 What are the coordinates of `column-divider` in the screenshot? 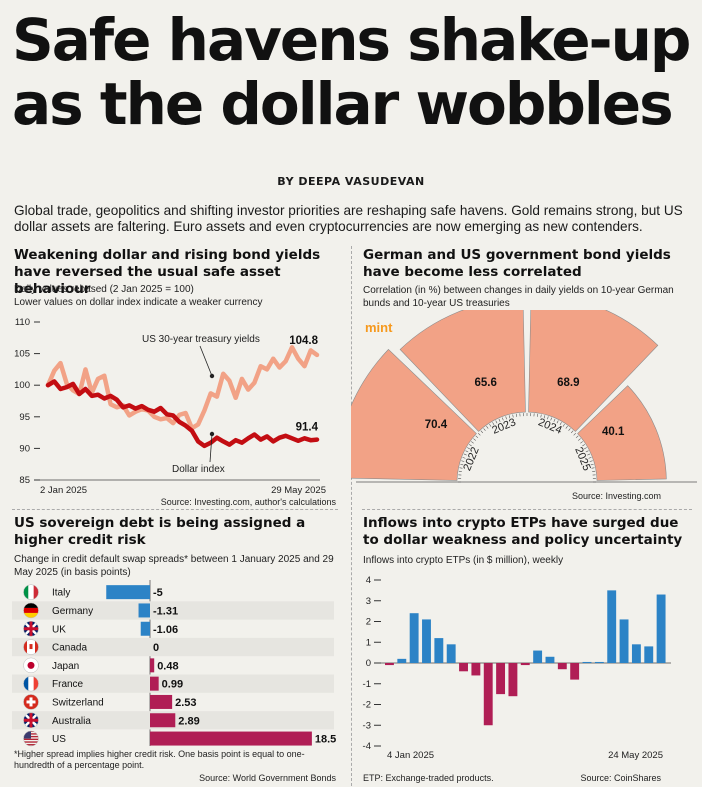 It's located at (351, 516).